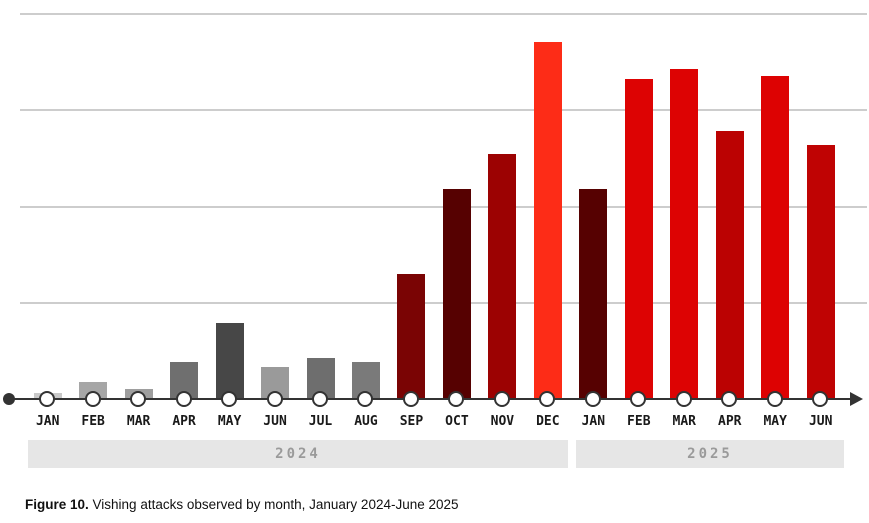 The height and width of the screenshot is (523, 869). Describe the element at coordinates (729, 265) in the screenshot. I see `bar-apr-2025` at that location.